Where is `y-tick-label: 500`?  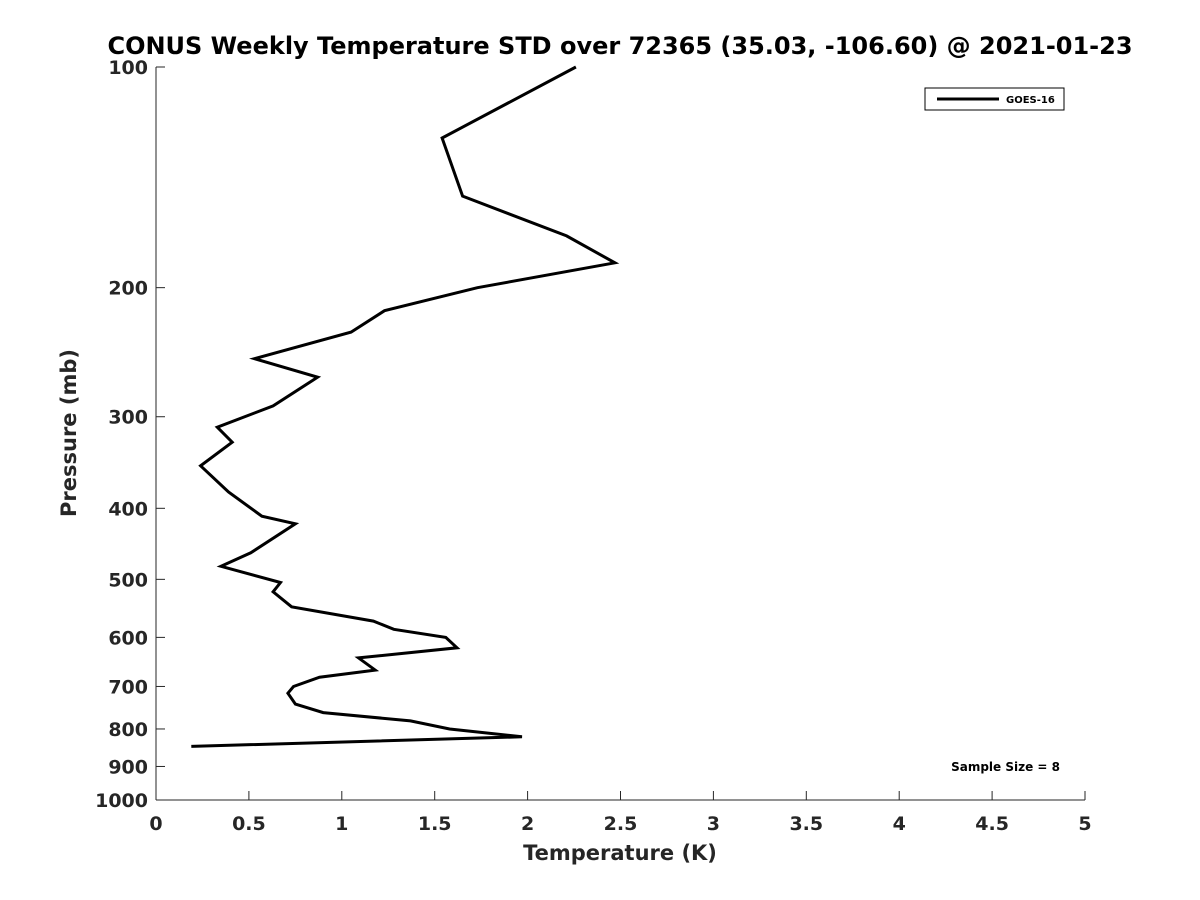
y-tick-label: 500 is located at coordinates (128, 580).